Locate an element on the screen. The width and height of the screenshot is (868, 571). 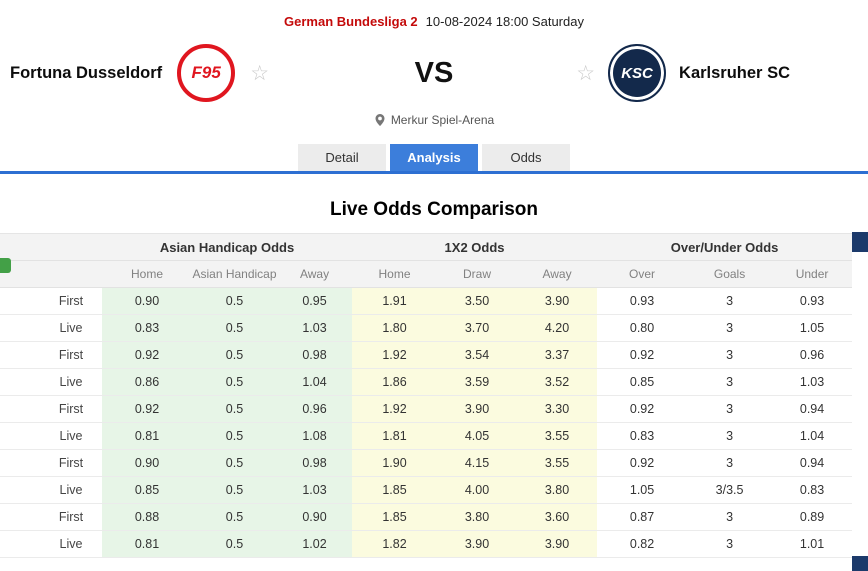
odds-row: Live 0.85 0.5 1.03 1.85 4.00 3.80 1.05 3/3.5 0.83 is located at coordinates (426, 490).